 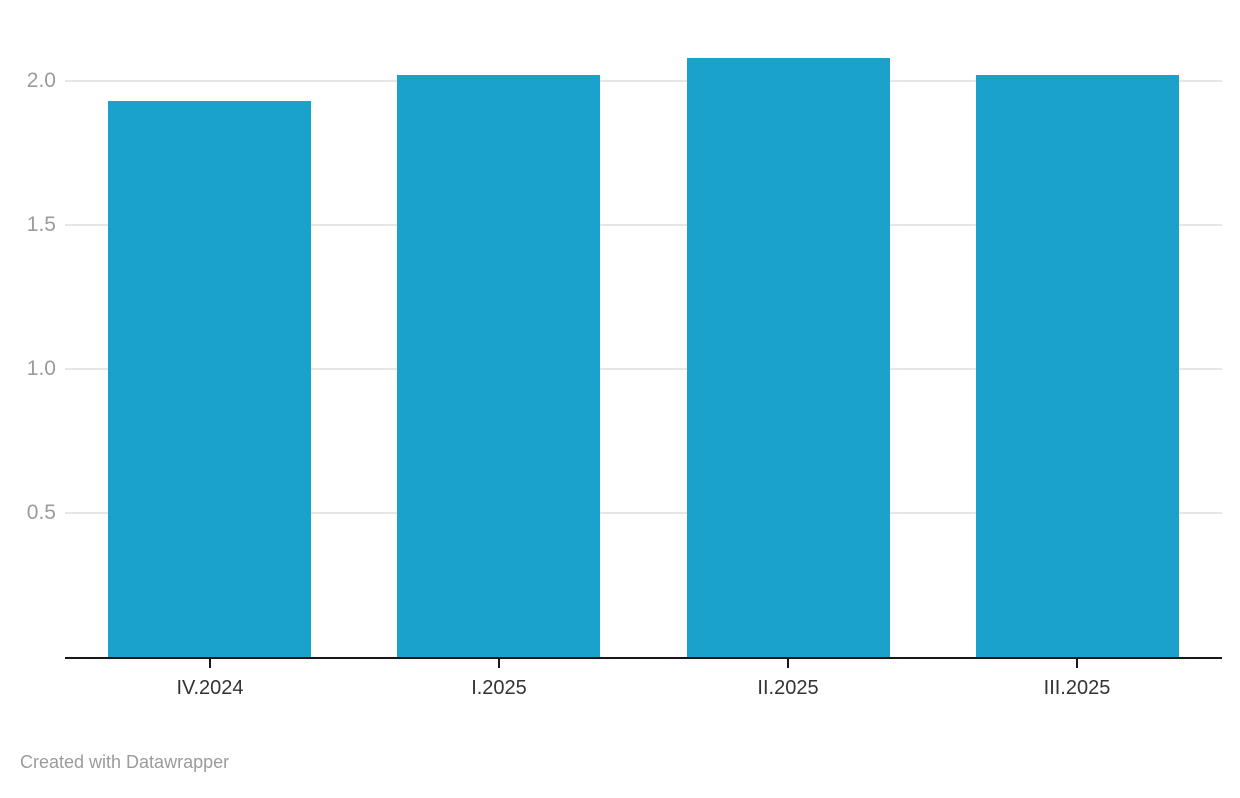 I want to click on x-axis-tick-label: II.2025, so click(x=788, y=688).